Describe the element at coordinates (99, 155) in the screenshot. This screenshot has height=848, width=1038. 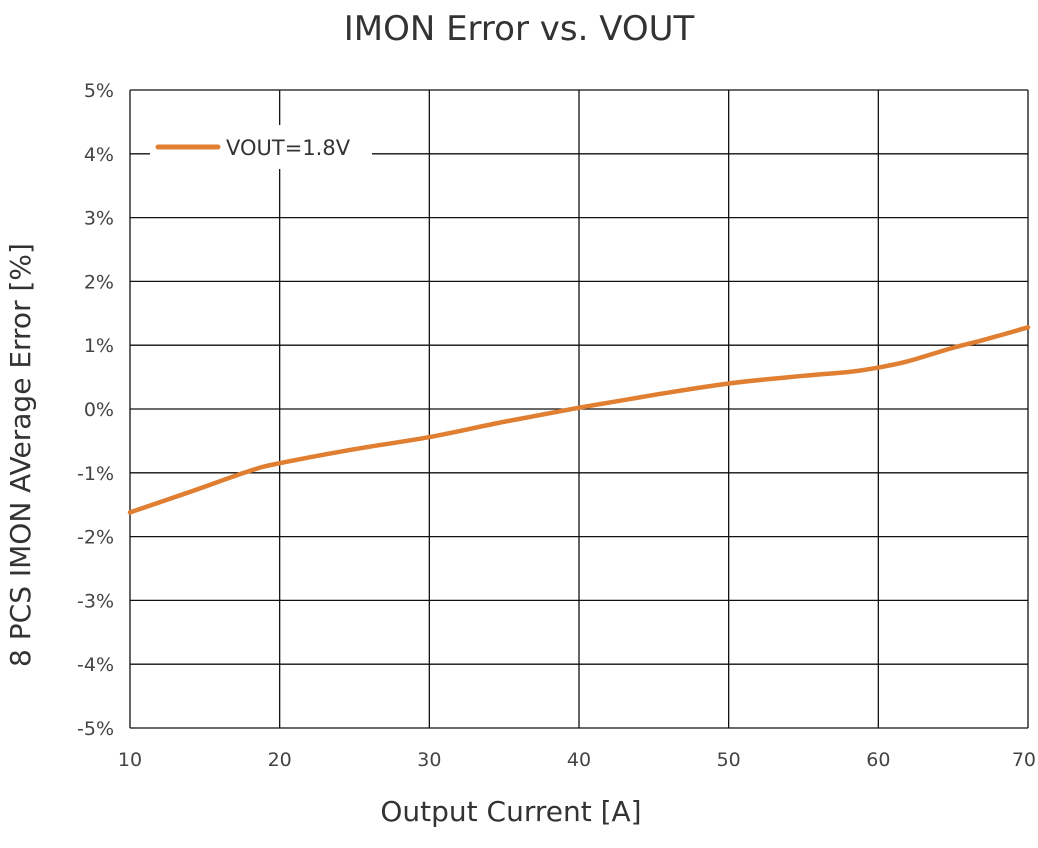
I see `y-tick-label: 4%` at that location.